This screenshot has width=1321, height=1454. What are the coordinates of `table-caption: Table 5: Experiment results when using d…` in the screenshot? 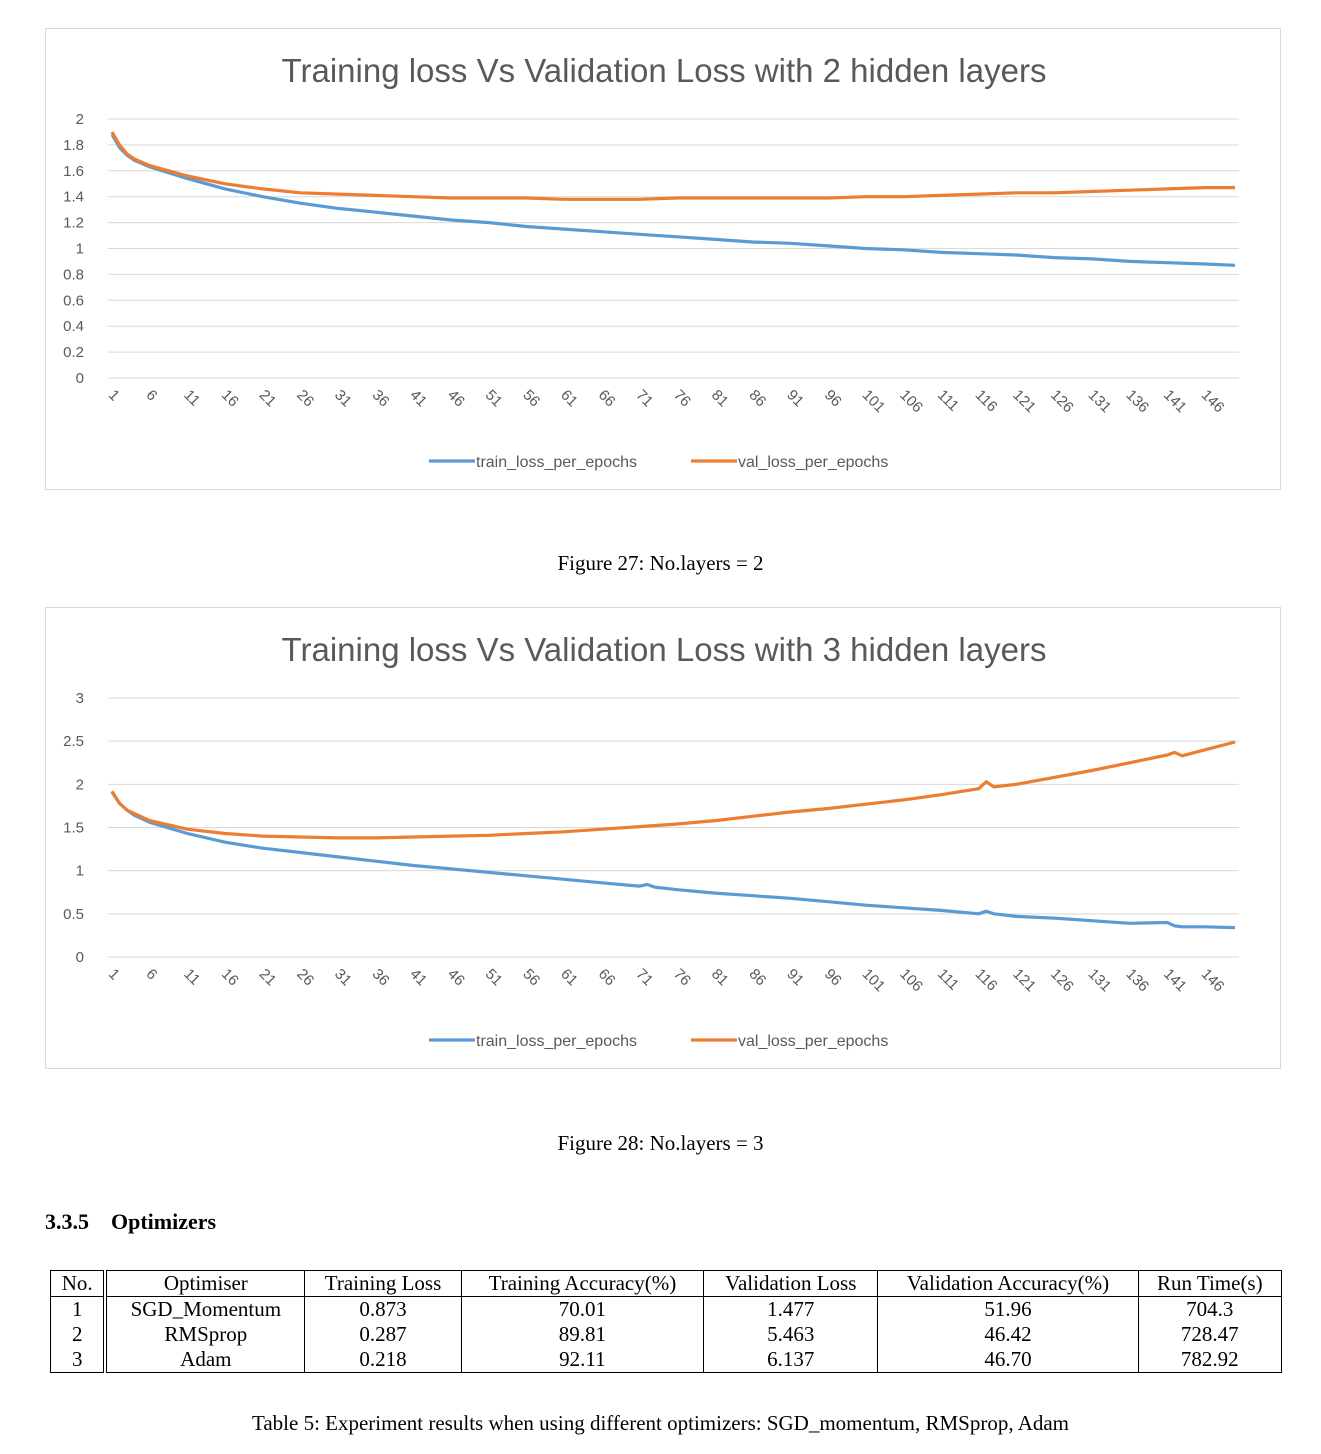 It's located at (660, 1423).